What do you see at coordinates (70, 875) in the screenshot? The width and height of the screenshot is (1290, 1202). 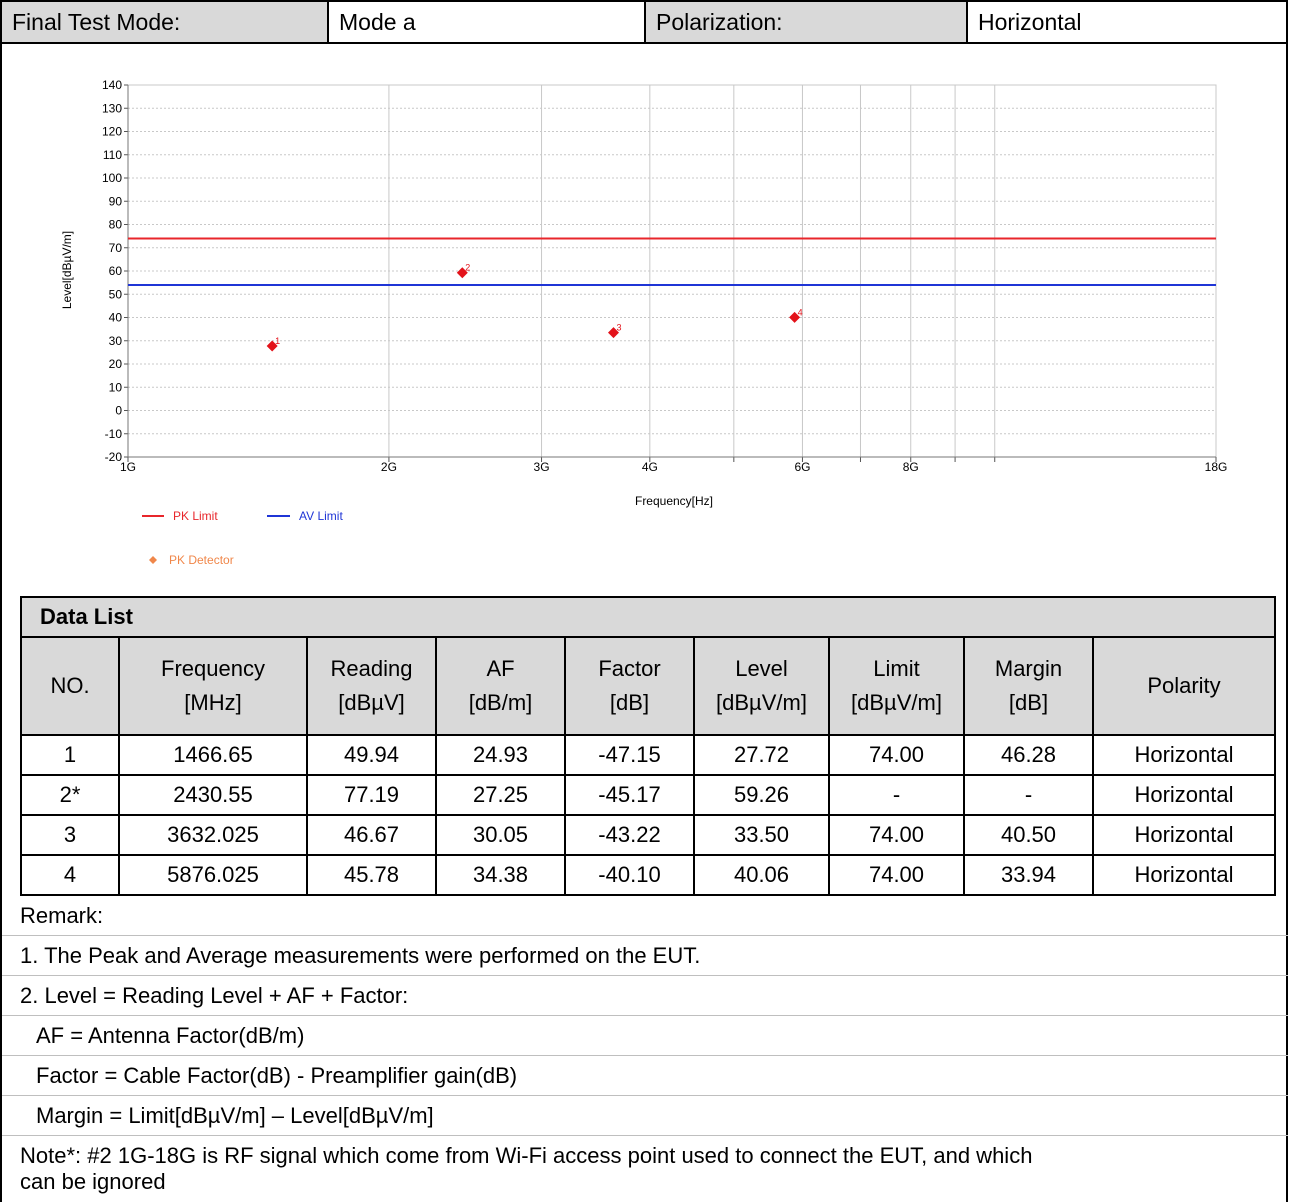 I see `table-cell: 4` at bounding box center [70, 875].